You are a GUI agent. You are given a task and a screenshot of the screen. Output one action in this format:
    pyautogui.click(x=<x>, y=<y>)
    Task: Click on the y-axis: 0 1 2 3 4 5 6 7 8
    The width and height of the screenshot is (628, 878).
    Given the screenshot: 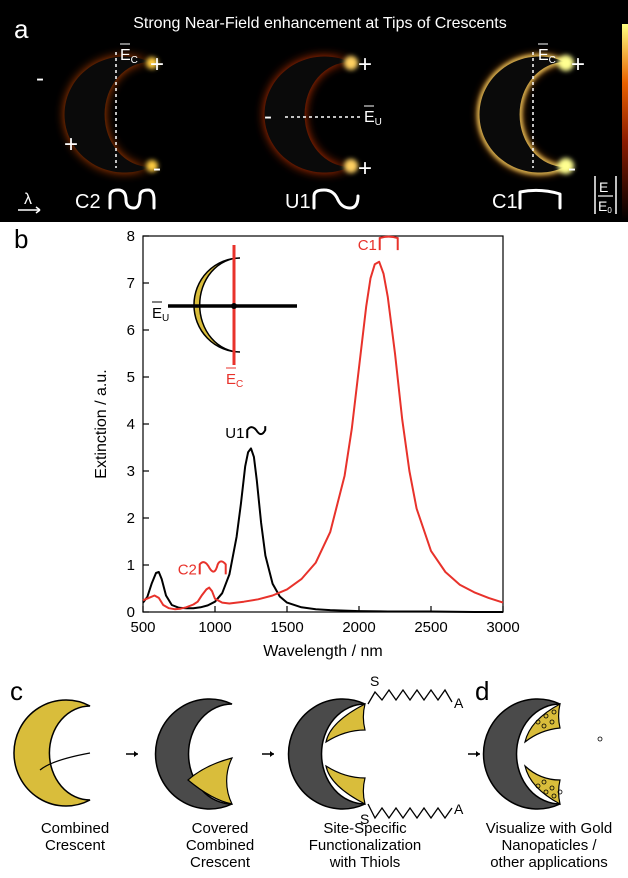 What is the action you would take?
    pyautogui.click(x=138, y=424)
    